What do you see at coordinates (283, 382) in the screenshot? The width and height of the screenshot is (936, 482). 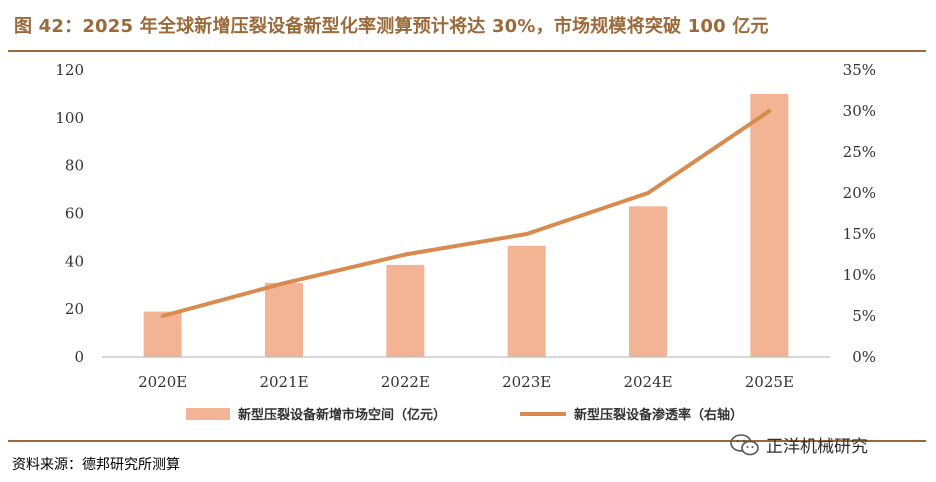 I see `x-tick-label: 2021E` at bounding box center [283, 382].